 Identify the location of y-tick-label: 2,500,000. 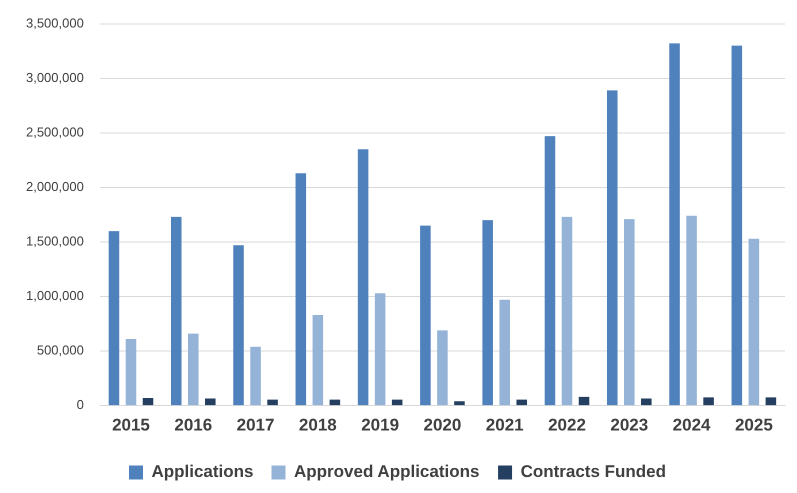
(55, 132).